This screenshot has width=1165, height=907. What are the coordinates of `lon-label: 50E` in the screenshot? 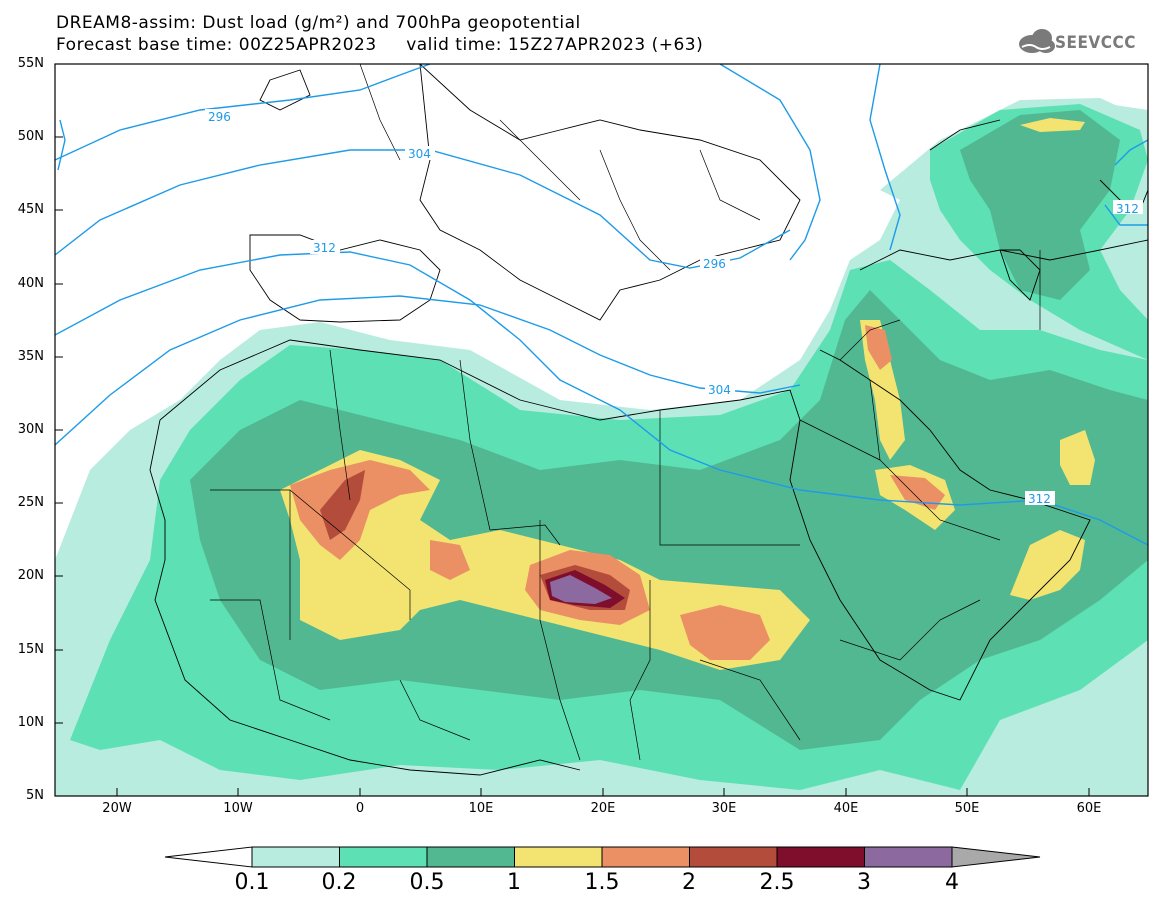 It's located at (967, 808).